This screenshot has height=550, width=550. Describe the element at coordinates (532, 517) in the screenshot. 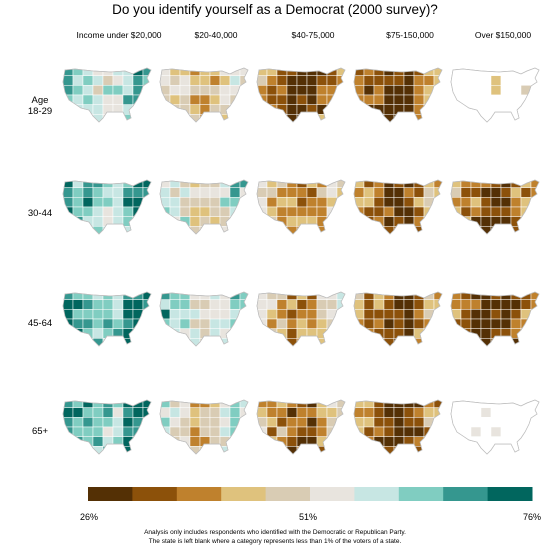

I see `legend-max-label: 76%` at that location.